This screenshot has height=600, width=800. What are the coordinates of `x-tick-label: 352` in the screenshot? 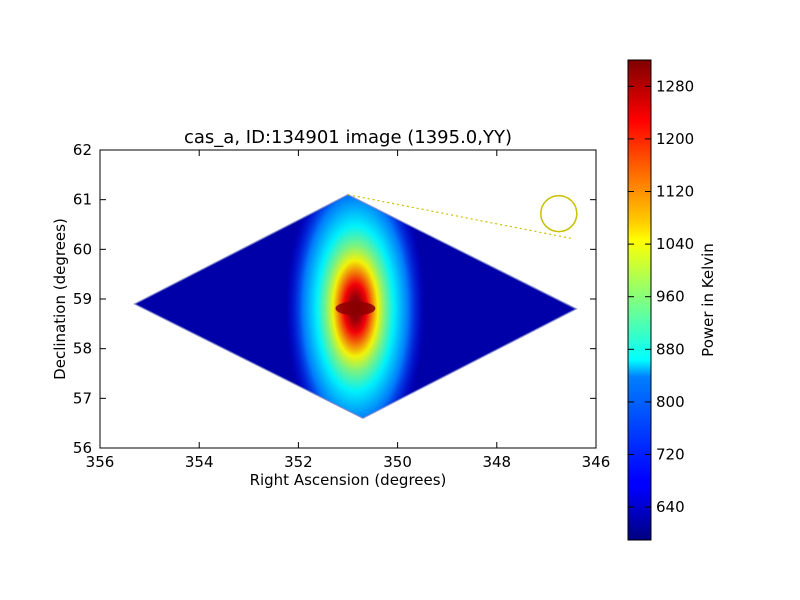 It's located at (298, 462).